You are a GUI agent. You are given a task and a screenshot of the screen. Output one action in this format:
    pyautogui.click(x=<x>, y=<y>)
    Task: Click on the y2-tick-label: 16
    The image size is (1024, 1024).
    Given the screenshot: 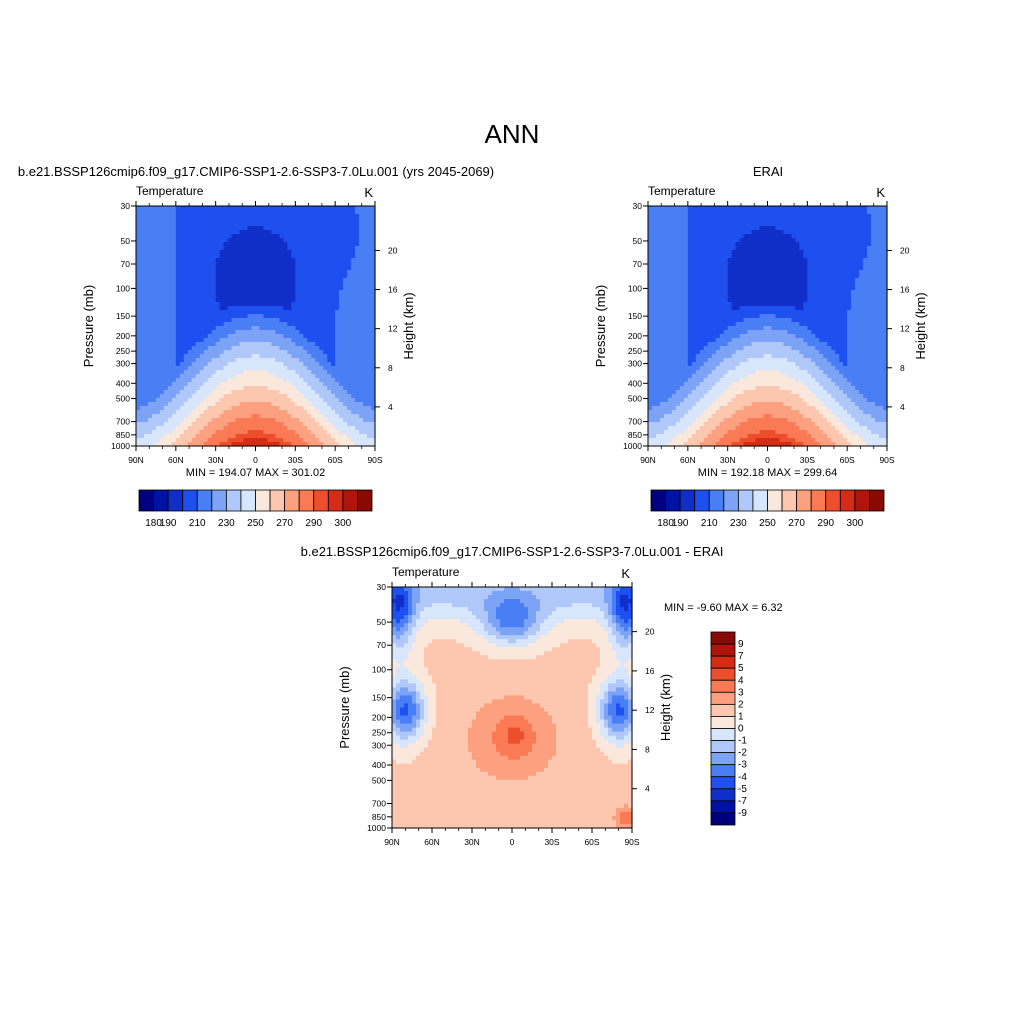 What is the action you would take?
    pyautogui.click(x=393, y=290)
    